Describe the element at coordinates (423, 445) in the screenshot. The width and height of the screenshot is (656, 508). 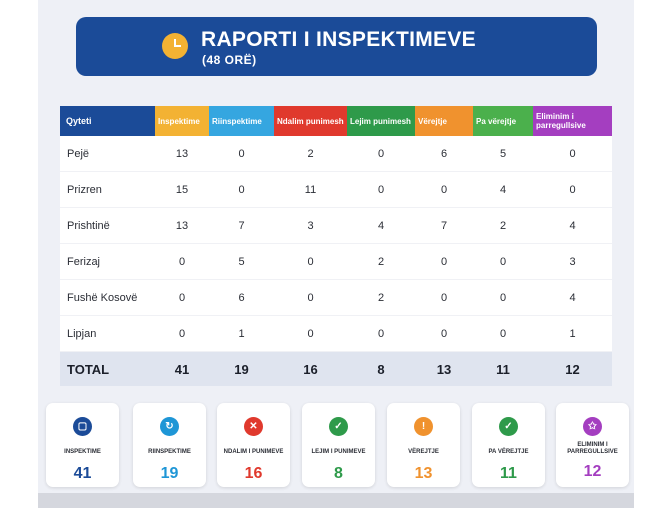
I see `summary-card: ! VËREJTJE 13` at that location.